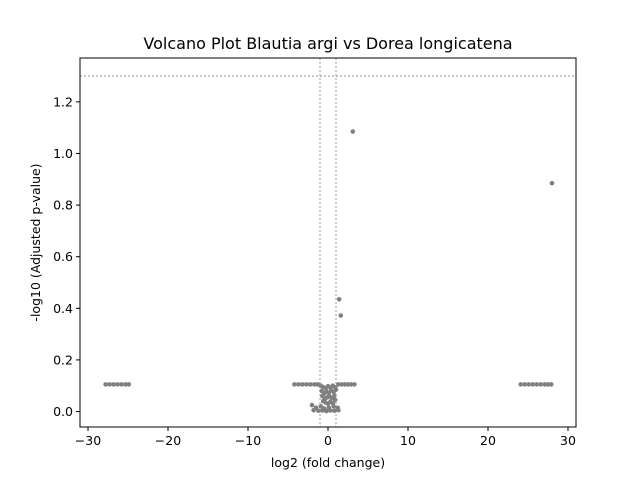 The height and width of the screenshot is (480, 640). I want to click on x-tick-label: −30, so click(88, 440).